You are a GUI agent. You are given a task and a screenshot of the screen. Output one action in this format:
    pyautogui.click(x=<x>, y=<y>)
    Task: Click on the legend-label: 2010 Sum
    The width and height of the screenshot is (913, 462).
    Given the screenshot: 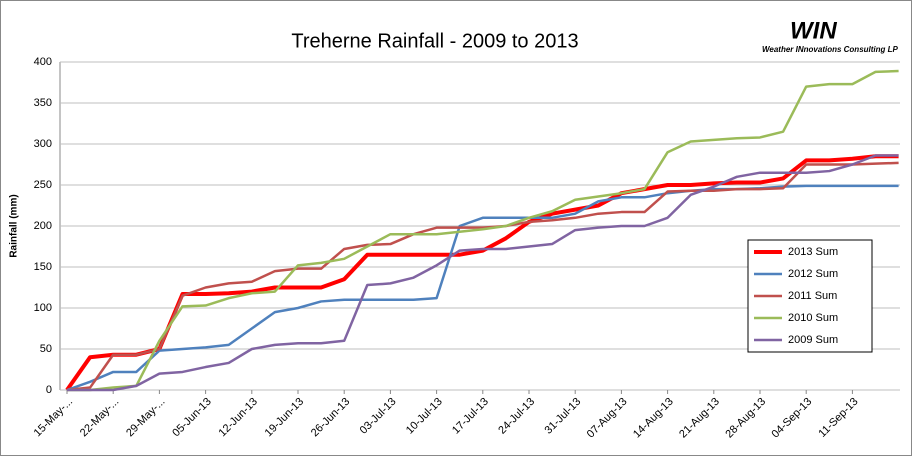 What is the action you would take?
    pyautogui.click(x=813, y=318)
    